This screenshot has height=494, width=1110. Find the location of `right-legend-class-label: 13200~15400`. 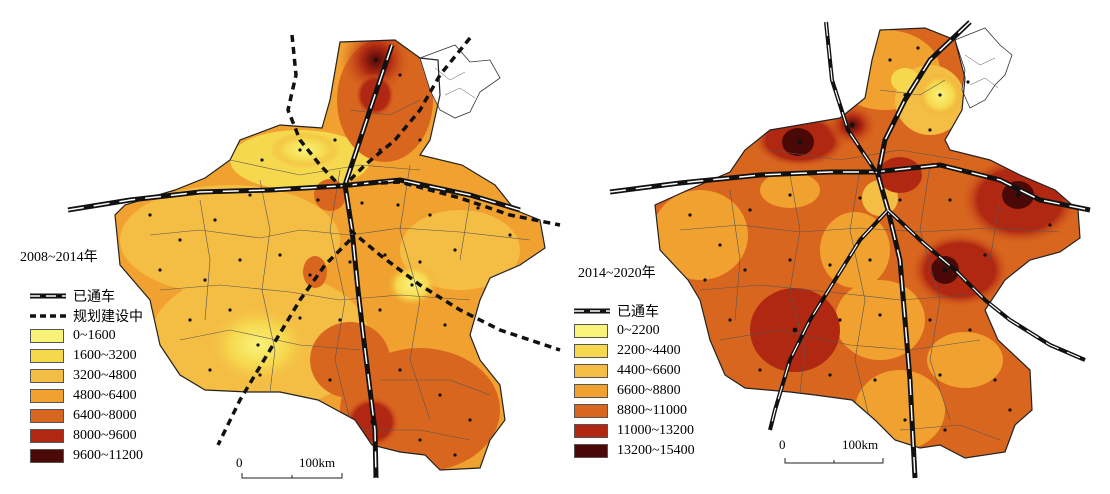

right-legend-class-label: 13200~15400 is located at coordinates (656, 450).